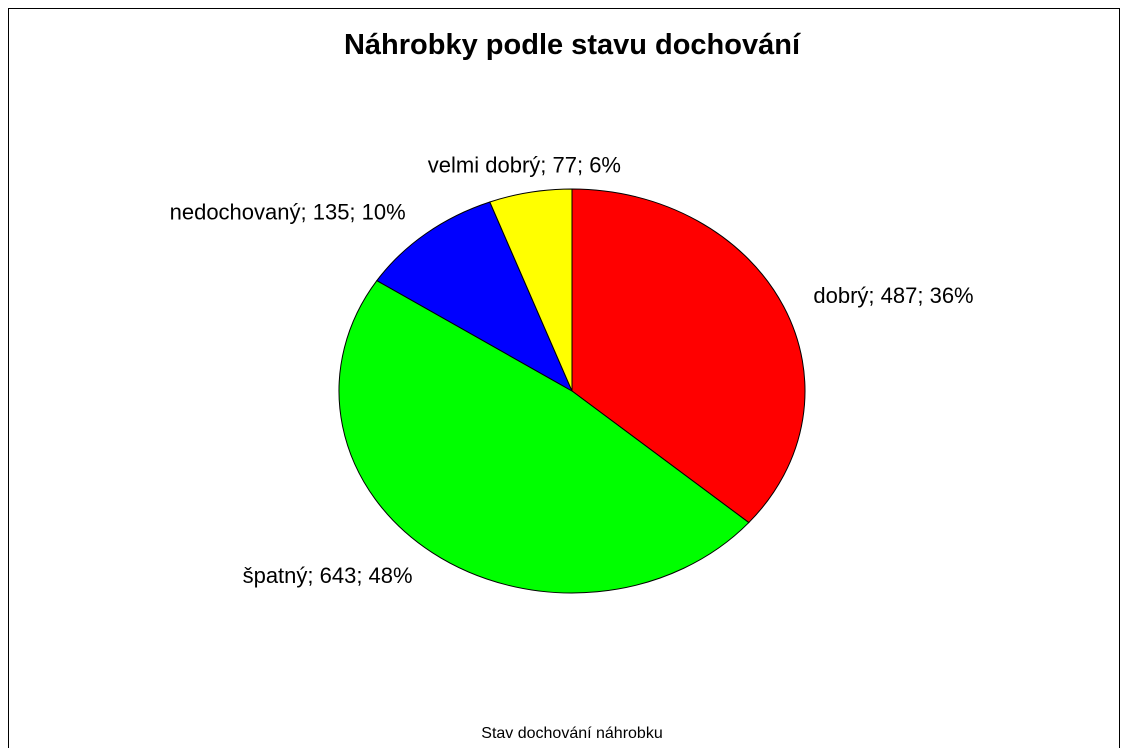 This screenshot has height=749, width=1130. I want to click on pie-slice-nedochovaný, so click(475, 297).